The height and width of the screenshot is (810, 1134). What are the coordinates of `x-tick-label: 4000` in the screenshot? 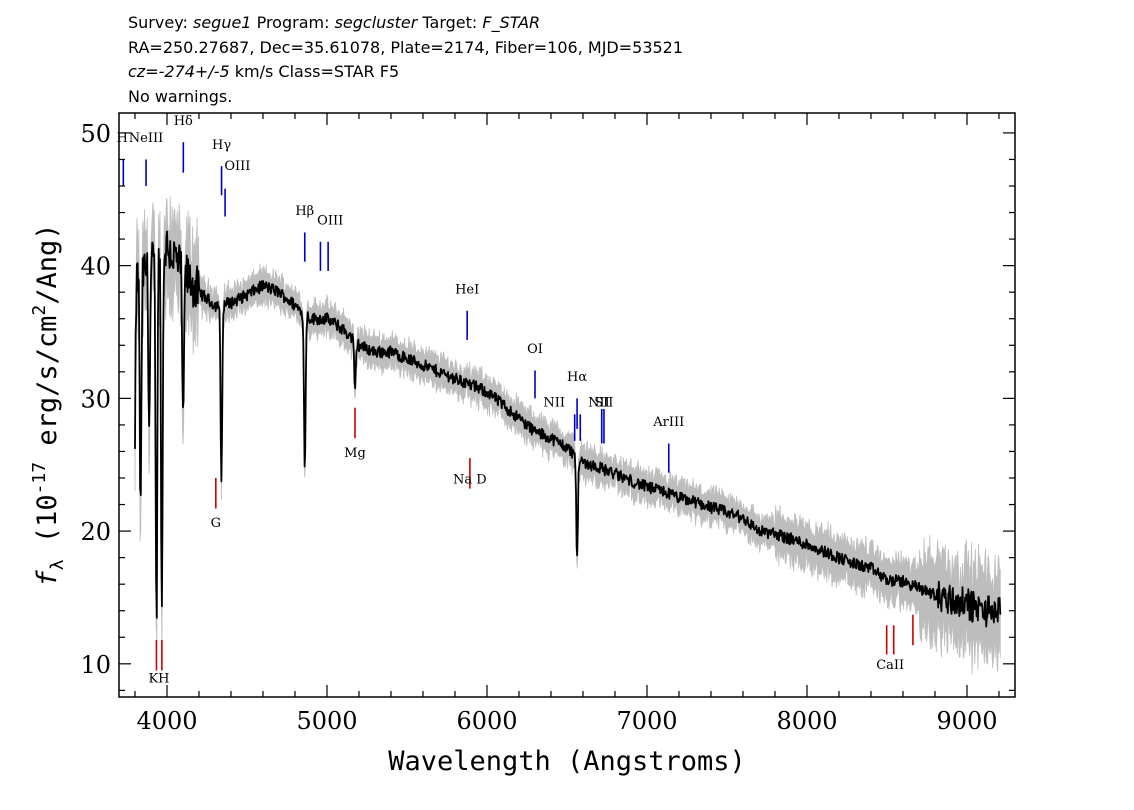 It's located at (166, 721).